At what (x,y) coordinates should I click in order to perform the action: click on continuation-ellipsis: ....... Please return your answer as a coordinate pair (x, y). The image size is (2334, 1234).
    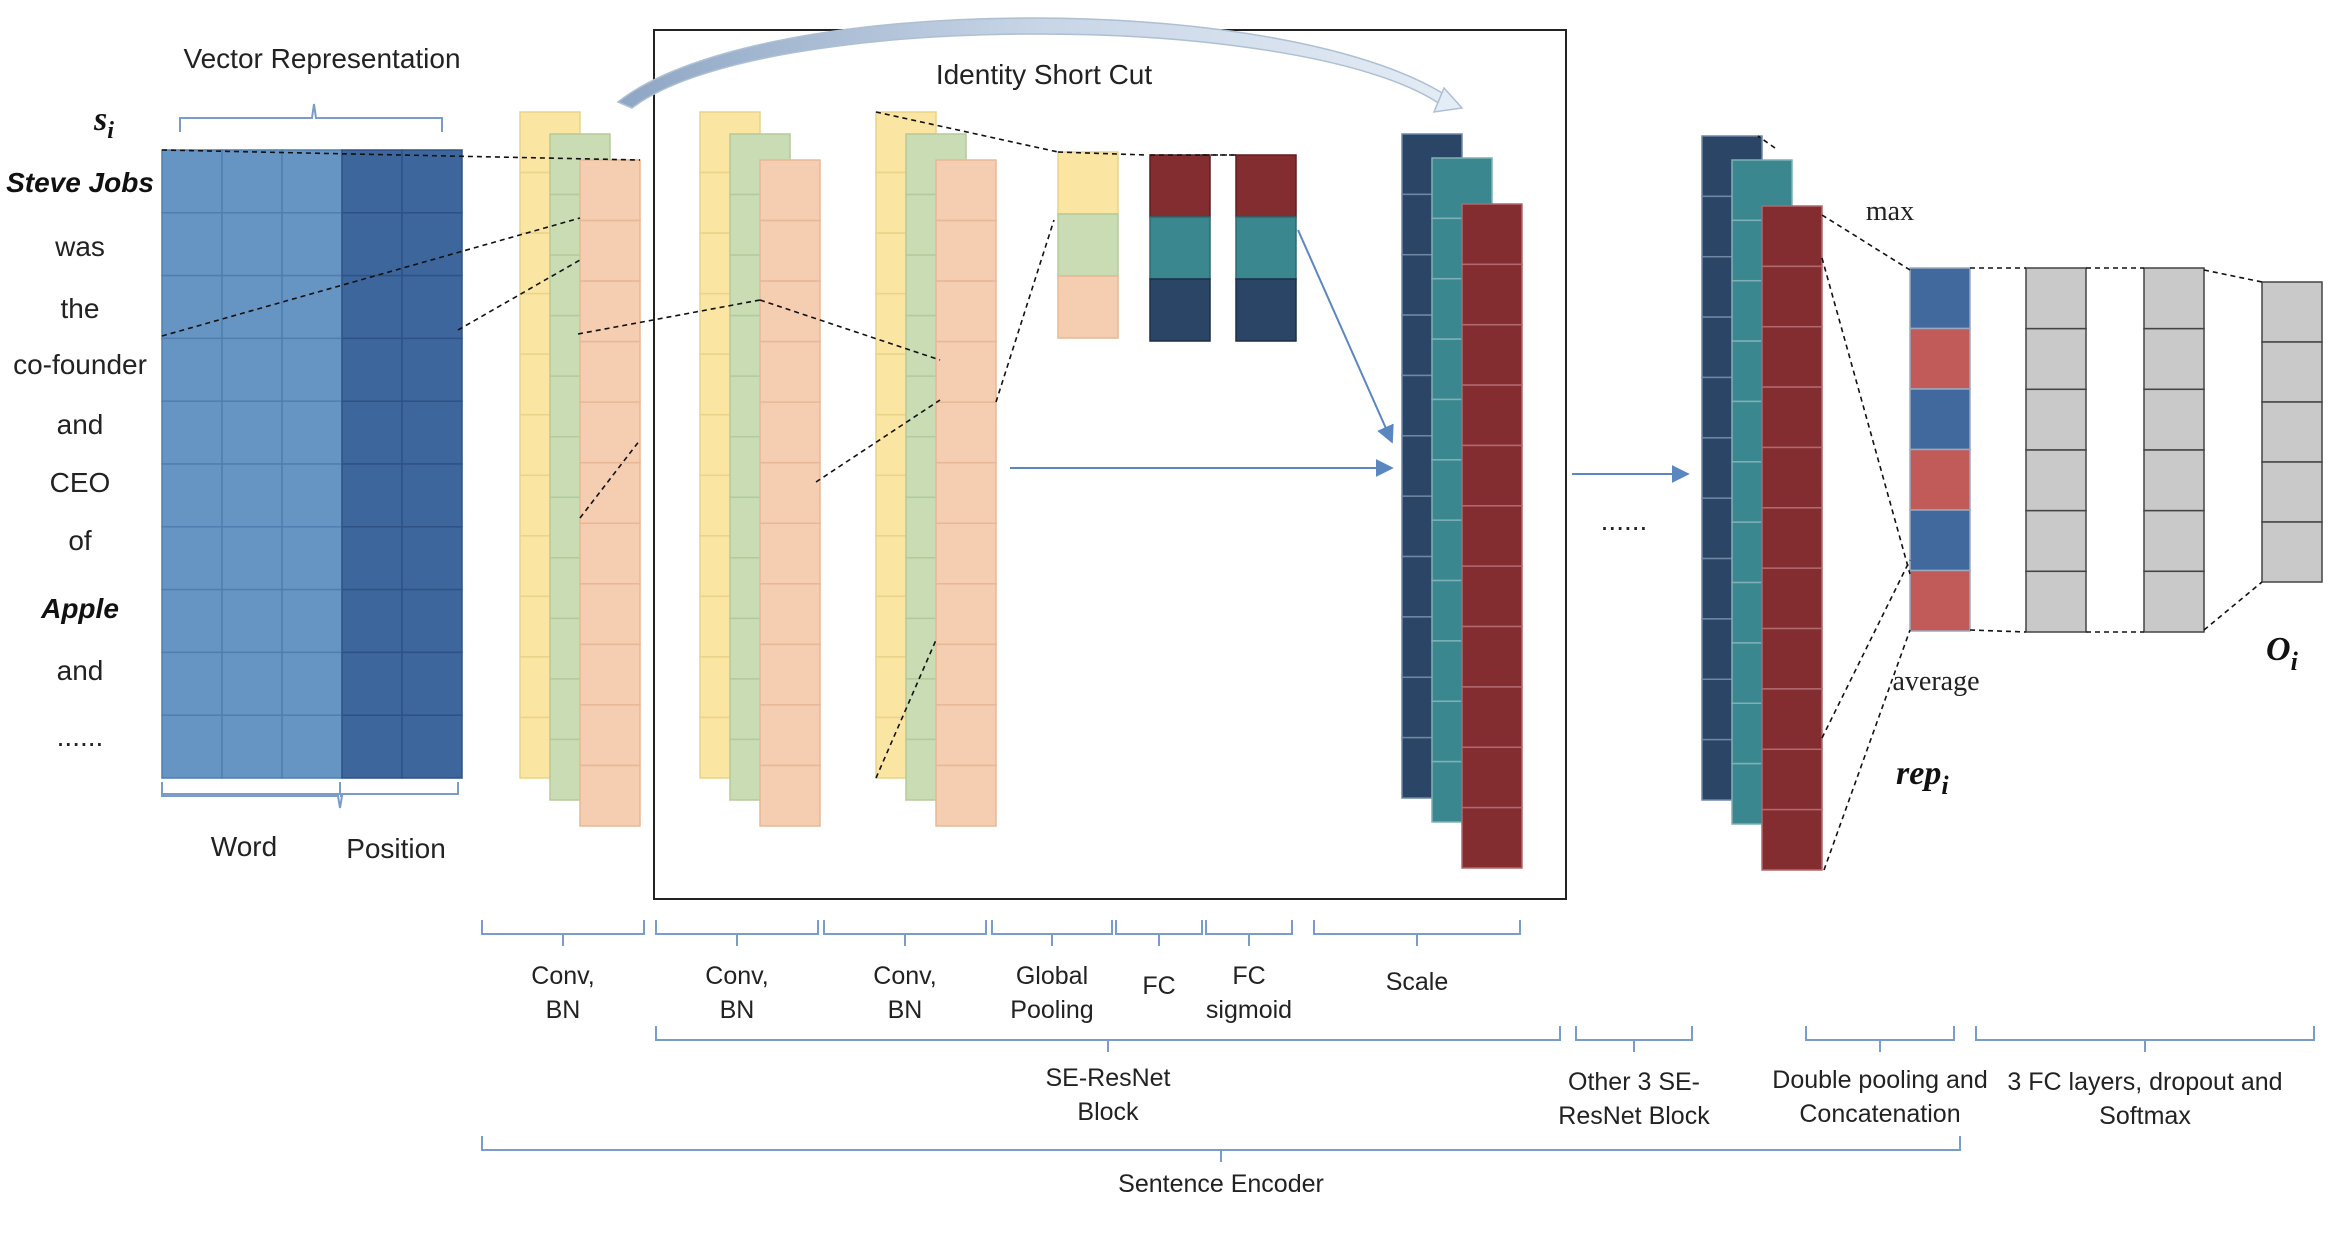
    Looking at the image, I should click on (1624, 520).